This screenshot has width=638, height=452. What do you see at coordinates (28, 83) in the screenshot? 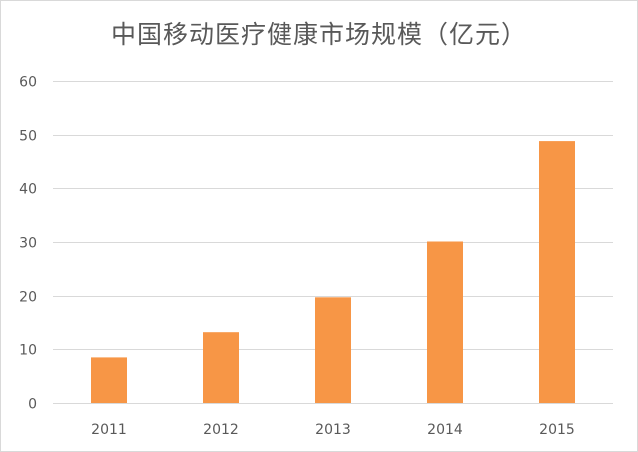
I see `y-tick-label: 60` at bounding box center [28, 83].